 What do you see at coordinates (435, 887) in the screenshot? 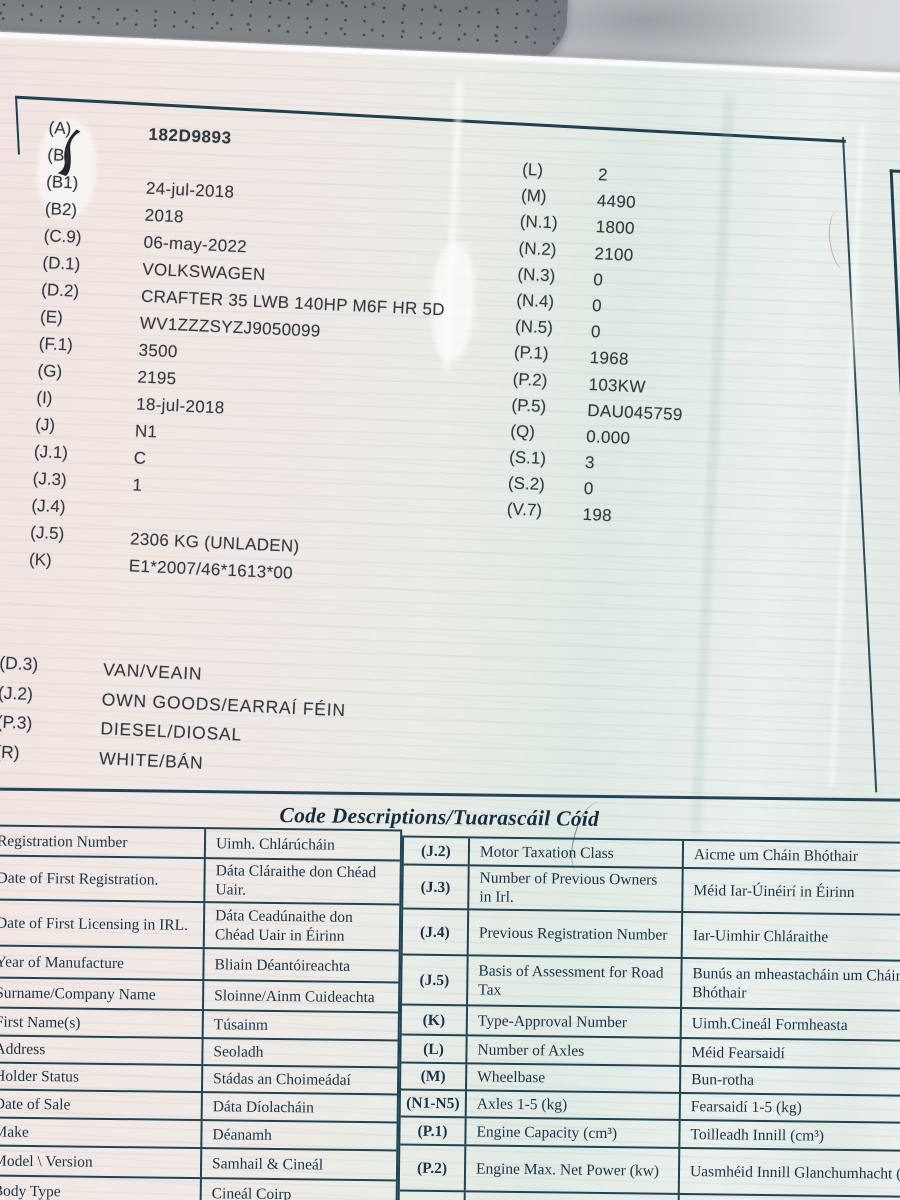
I see `field-code: (J.3)` at bounding box center [435, 887].